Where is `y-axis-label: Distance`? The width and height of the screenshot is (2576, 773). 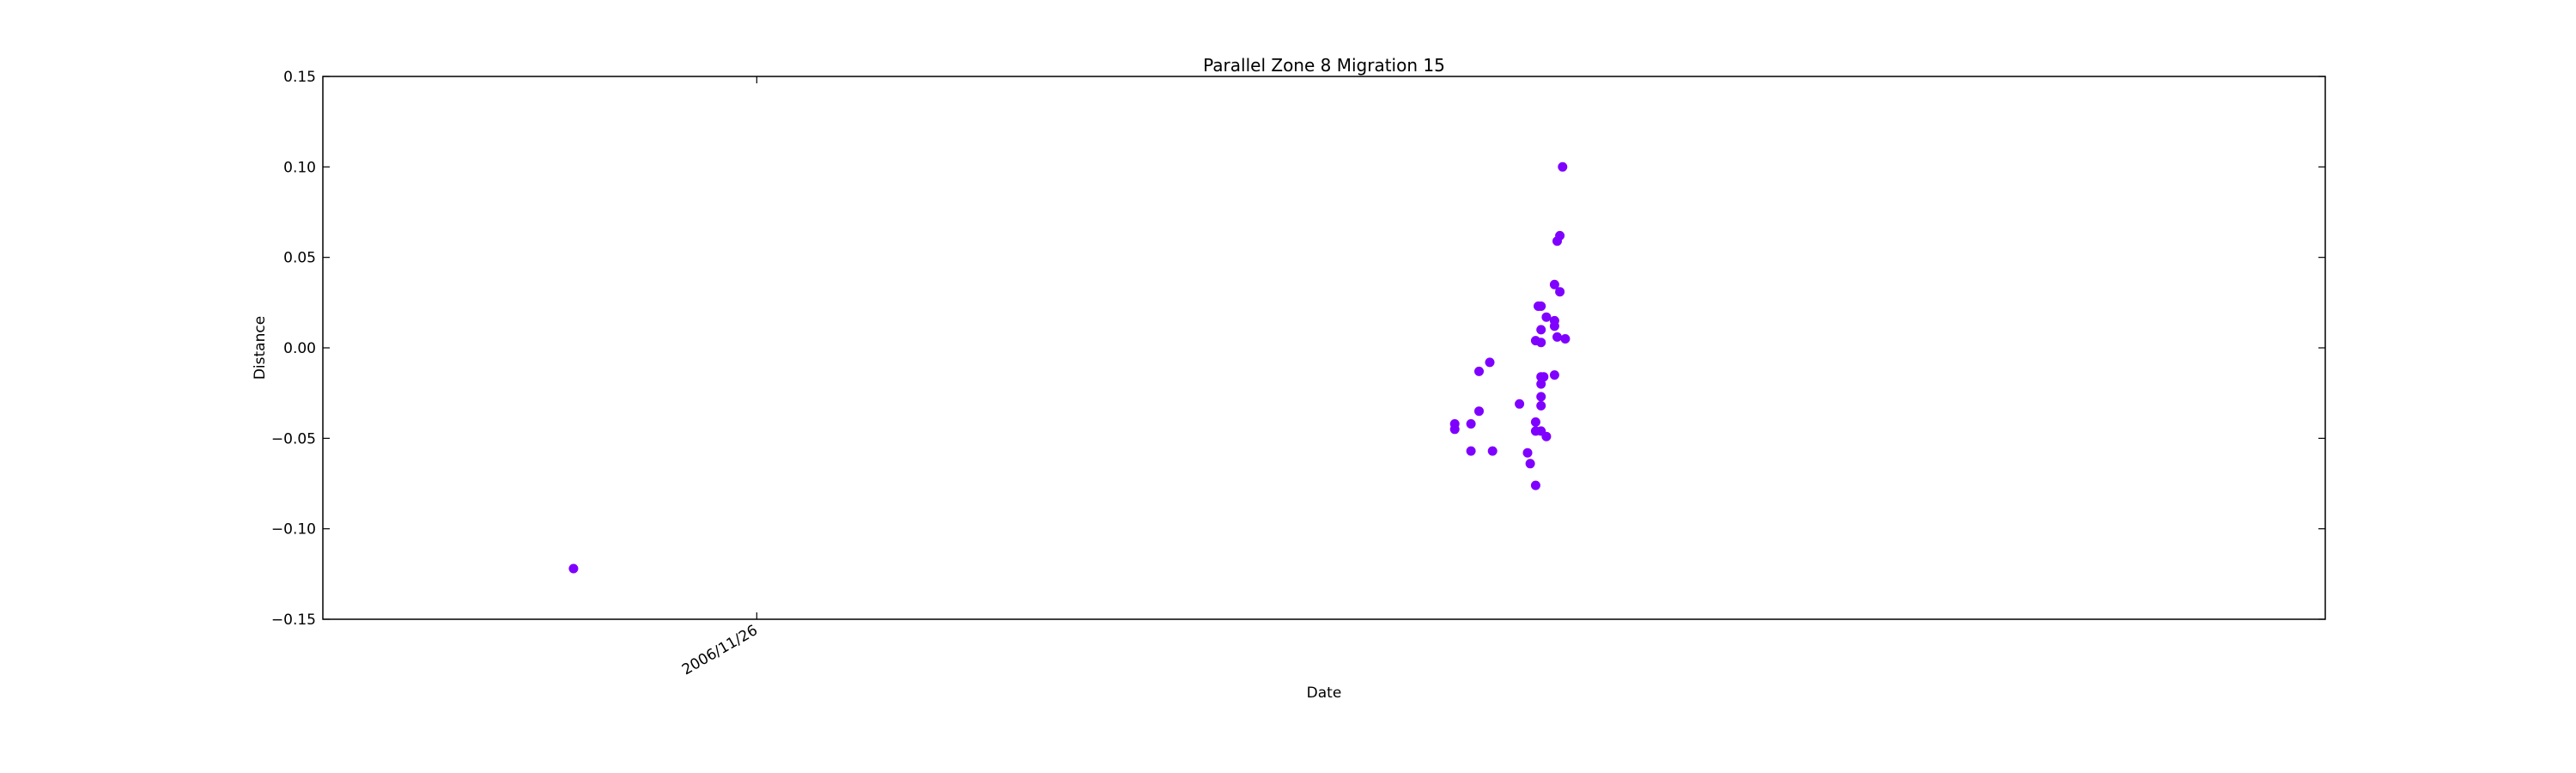
y-axis-label: Distance is located at coordinates (260, 348).